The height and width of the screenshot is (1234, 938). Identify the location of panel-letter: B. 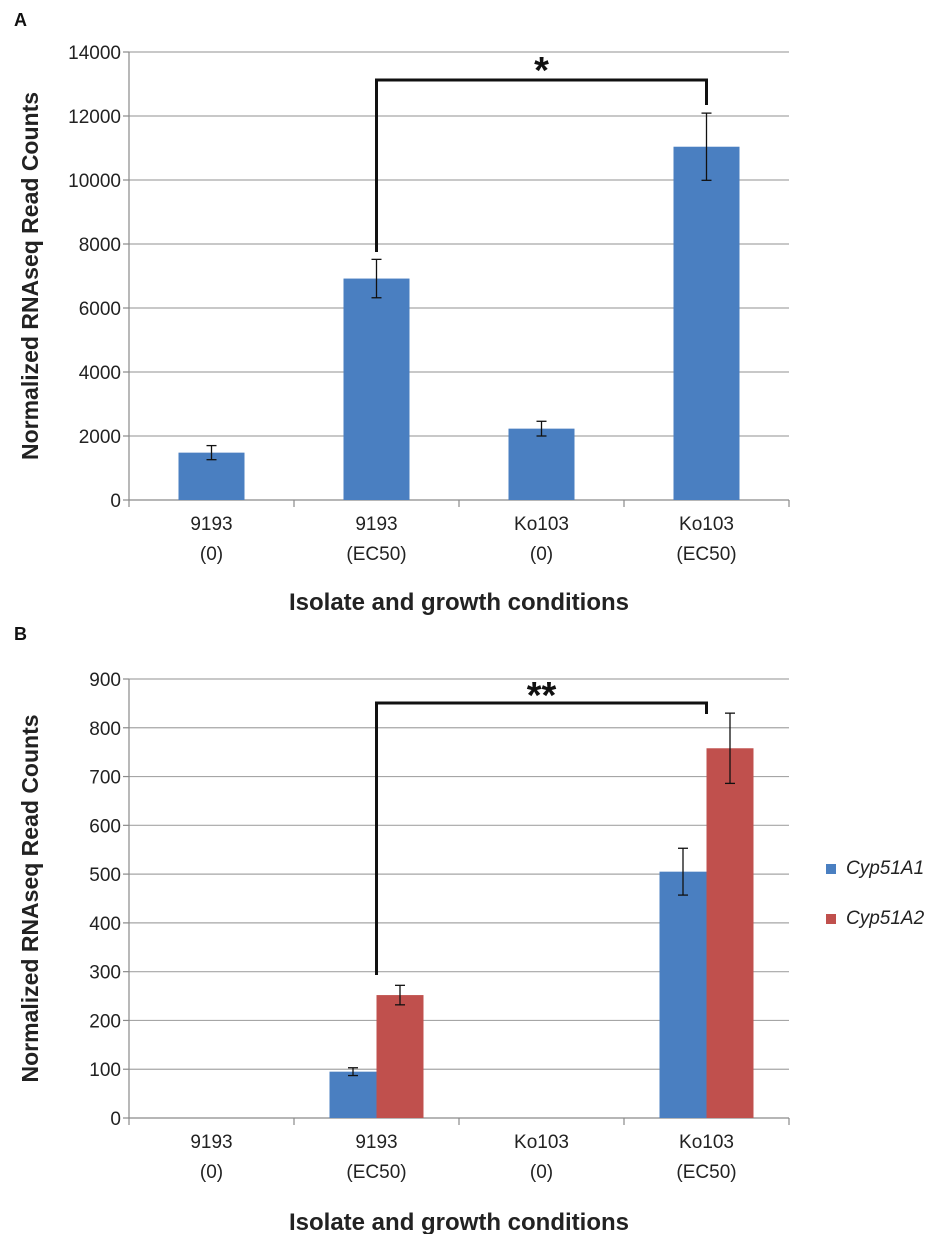
(20, 634).